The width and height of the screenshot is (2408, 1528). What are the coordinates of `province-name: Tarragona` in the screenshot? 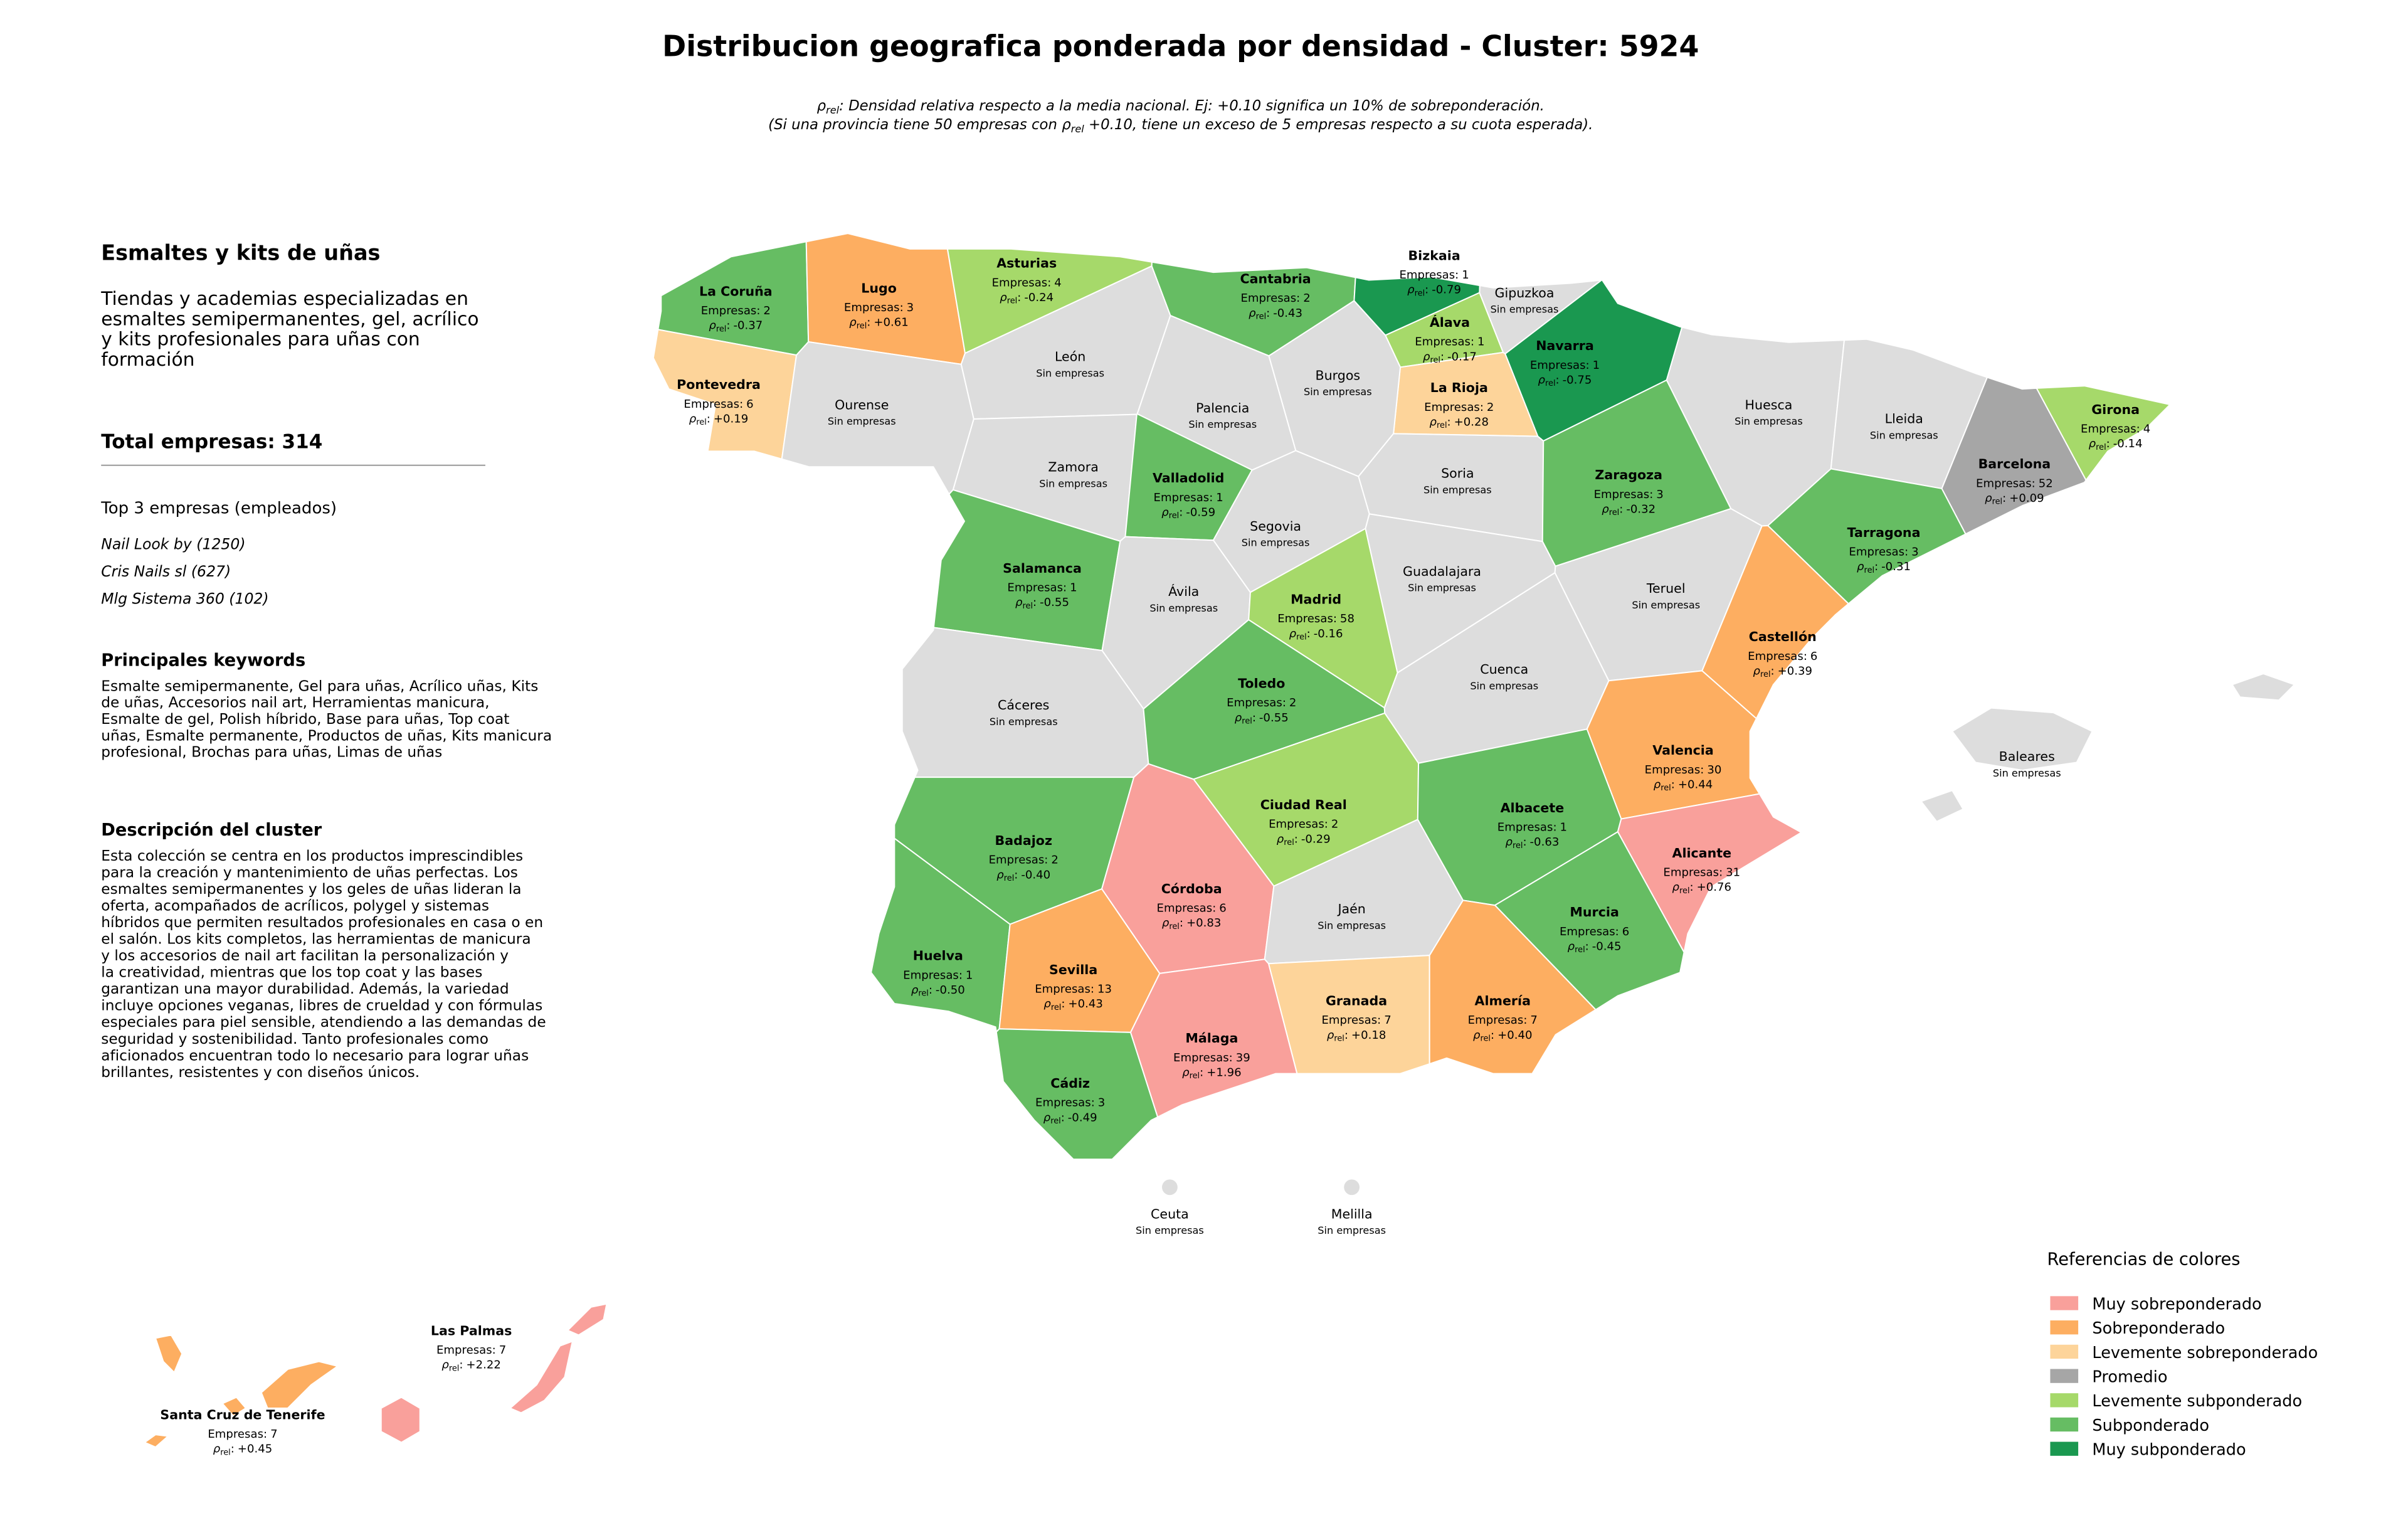 It's located at (1884, 532).